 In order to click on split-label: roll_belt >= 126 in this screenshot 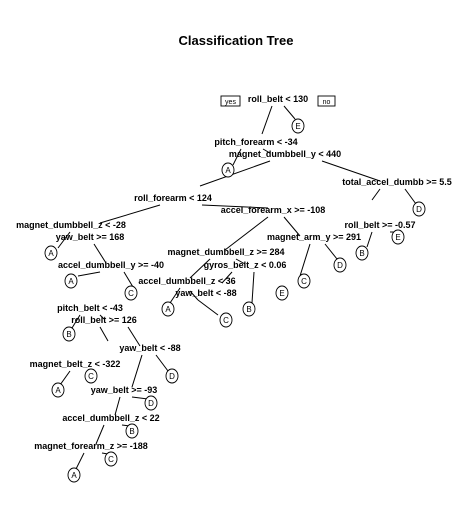, I will do `click(104, 320)`.